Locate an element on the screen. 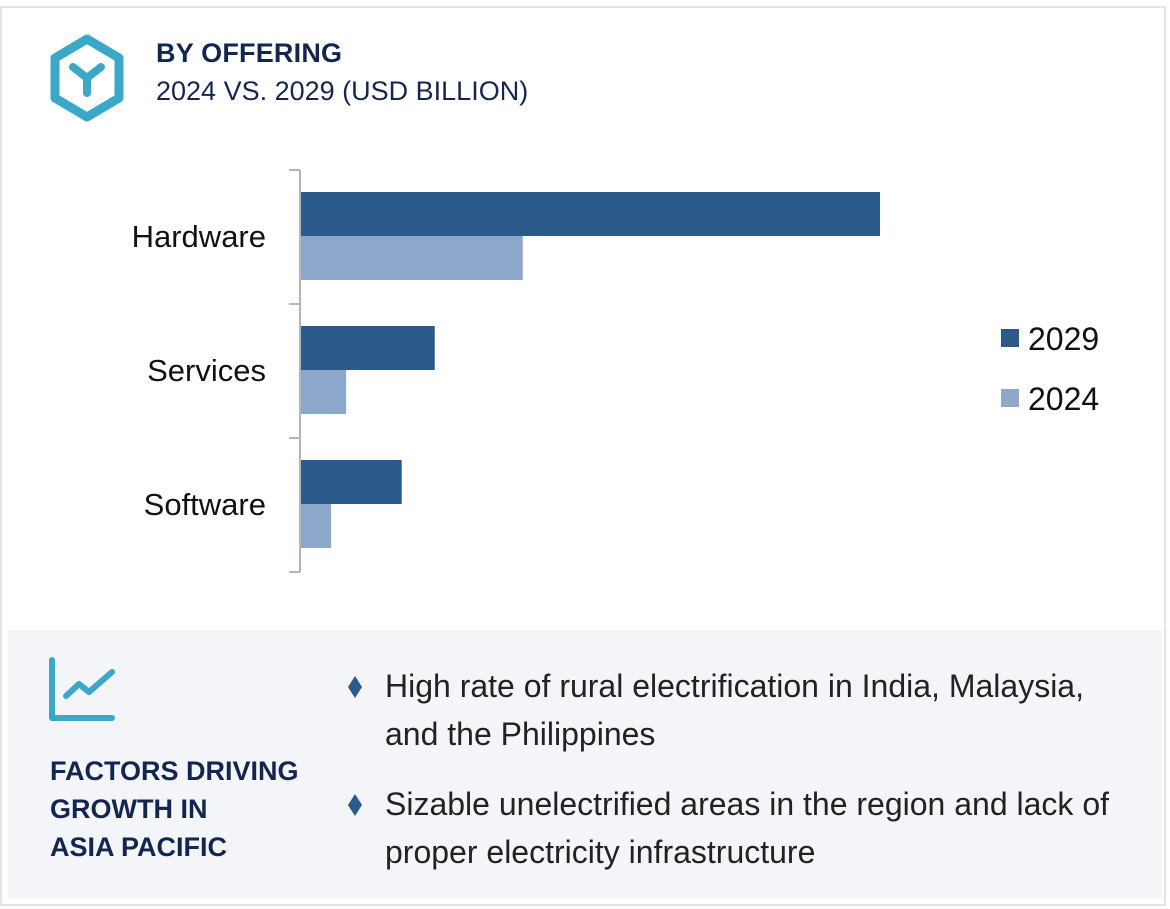 The image size is (1170, 909). bar-software-2024 is located at coordinates (316, 526).